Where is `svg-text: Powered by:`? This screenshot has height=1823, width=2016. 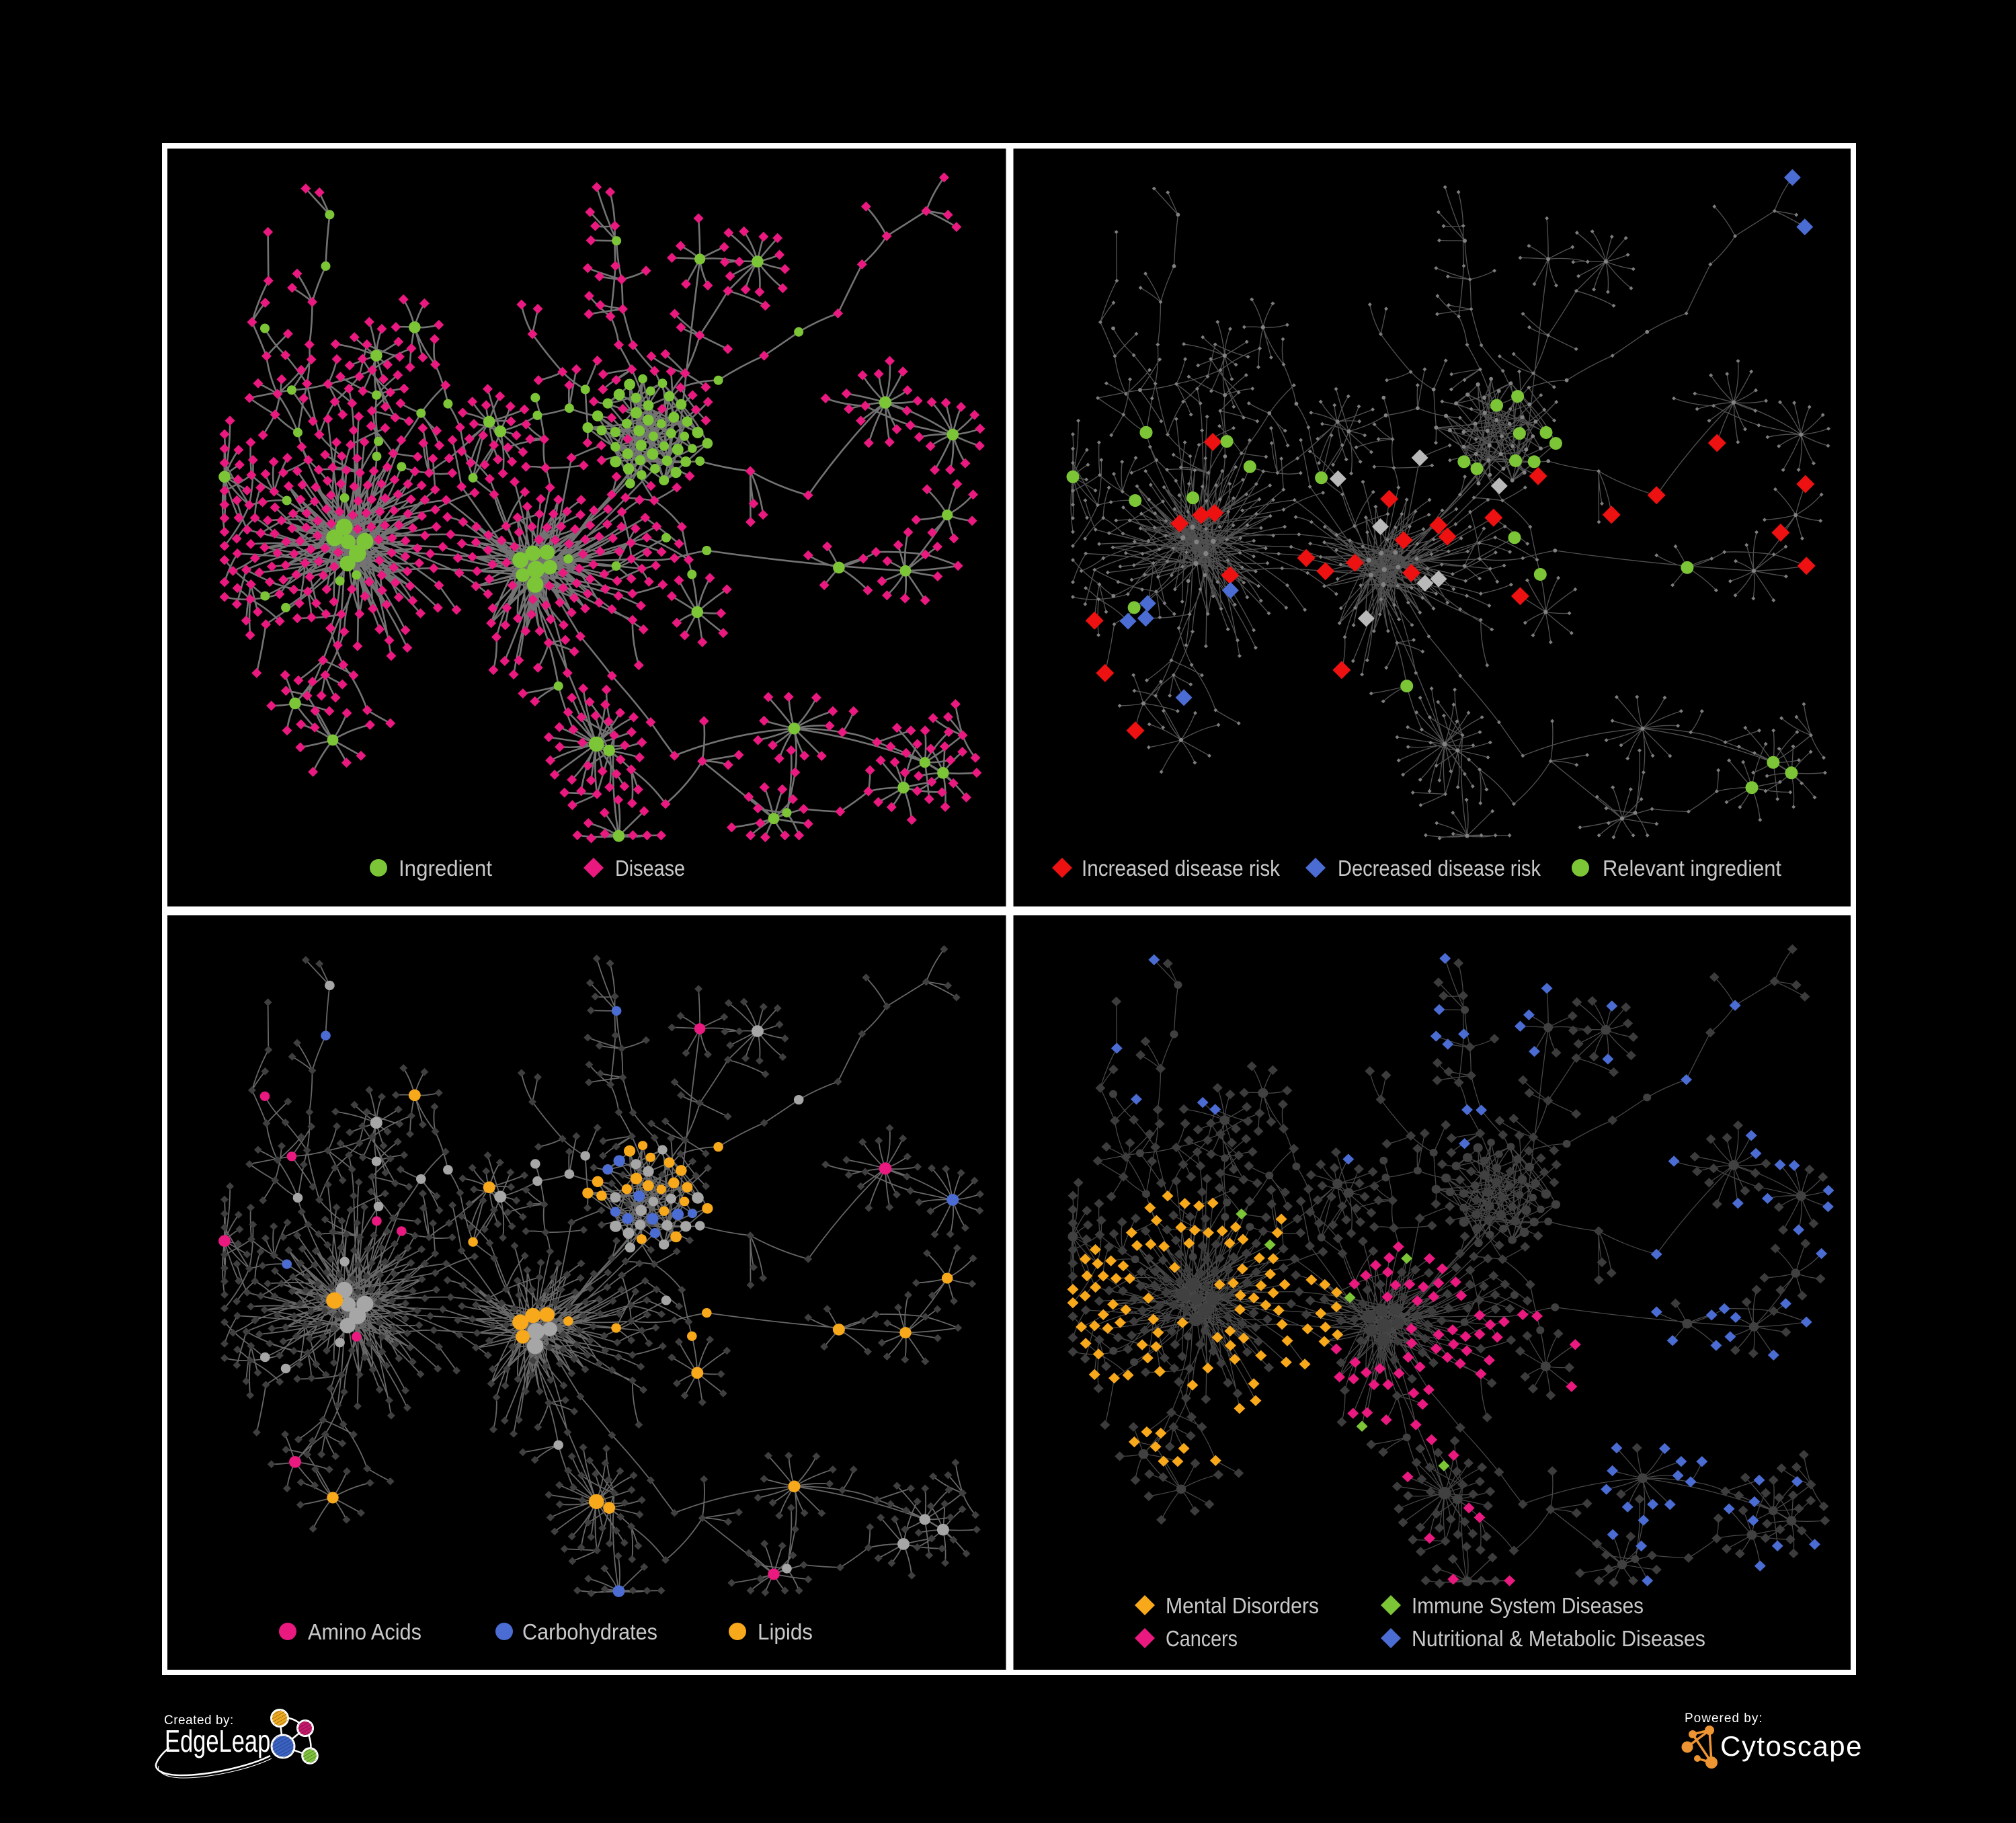 svg-text: Powered by: is located at coordinates (1724, 1719).